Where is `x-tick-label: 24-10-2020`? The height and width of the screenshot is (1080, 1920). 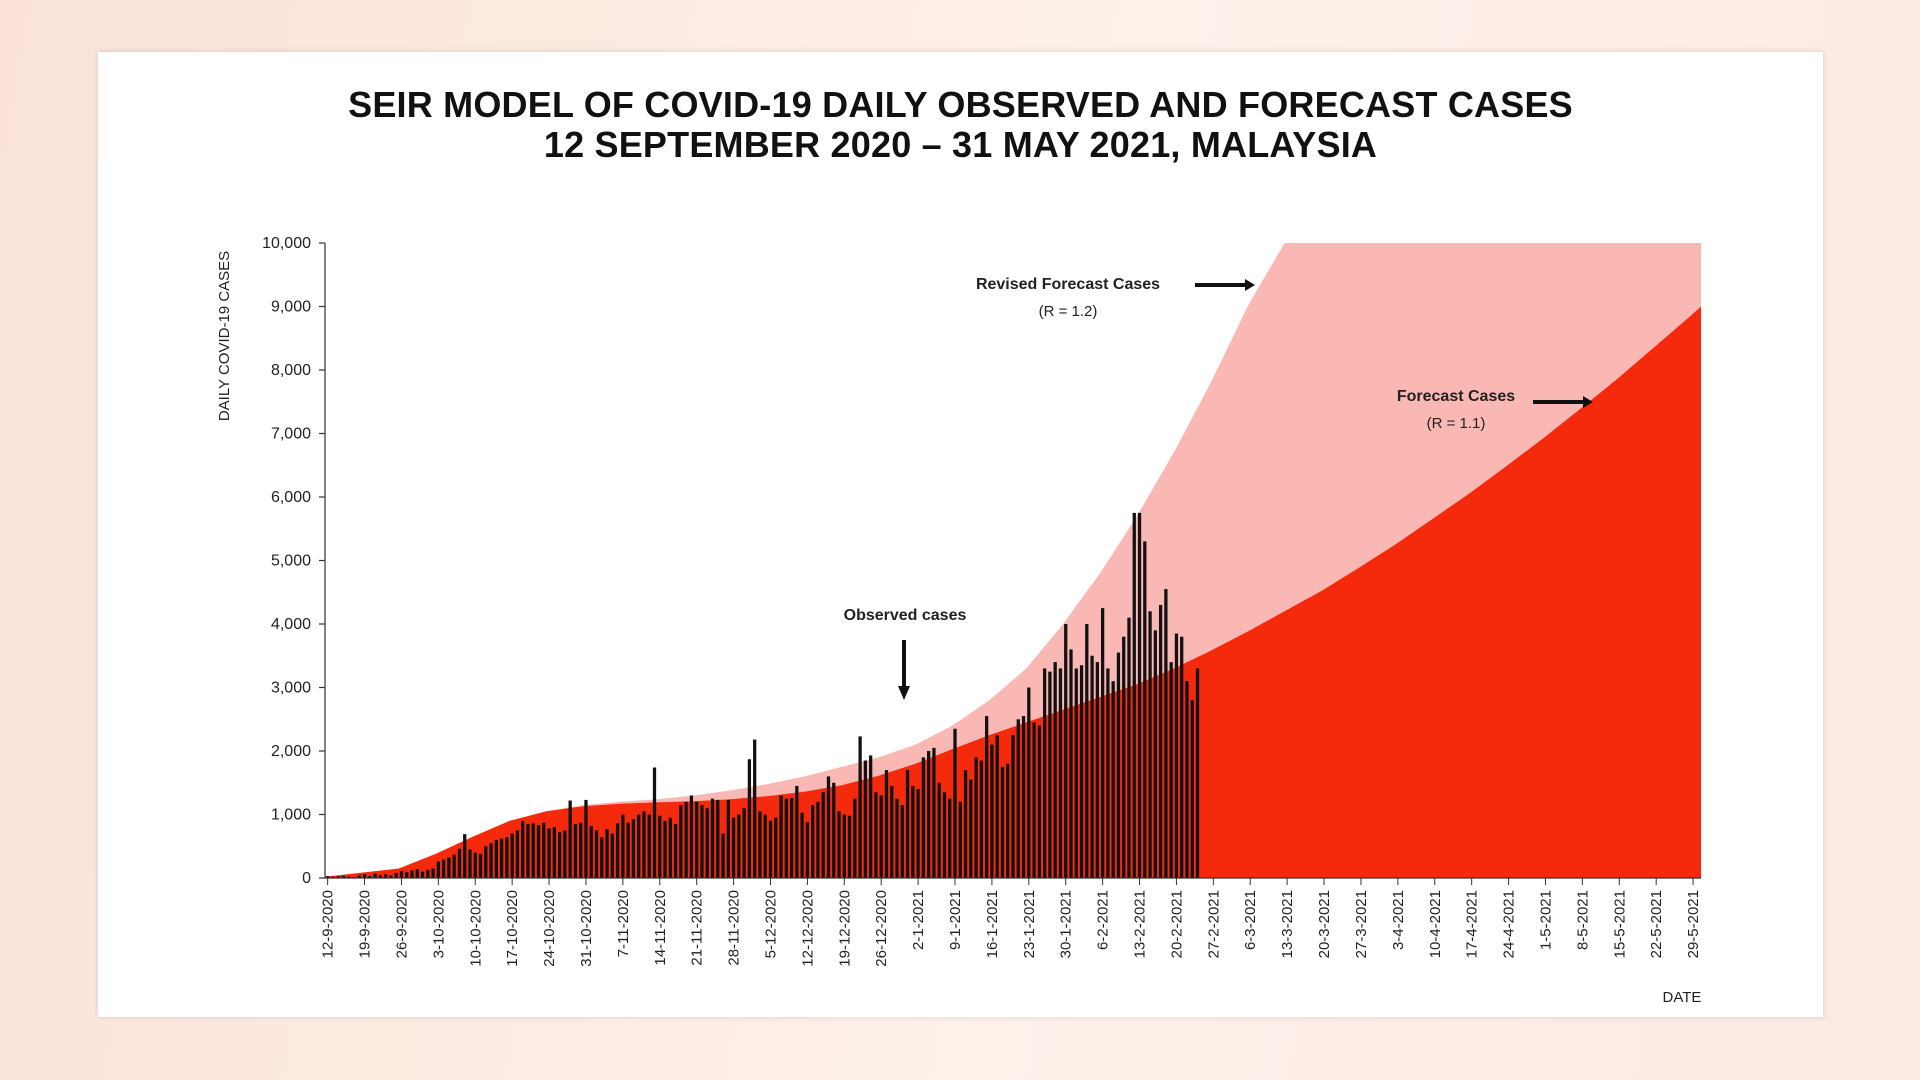
x-tick-label: 24-10-2020 is located at coordinates (549, 928).